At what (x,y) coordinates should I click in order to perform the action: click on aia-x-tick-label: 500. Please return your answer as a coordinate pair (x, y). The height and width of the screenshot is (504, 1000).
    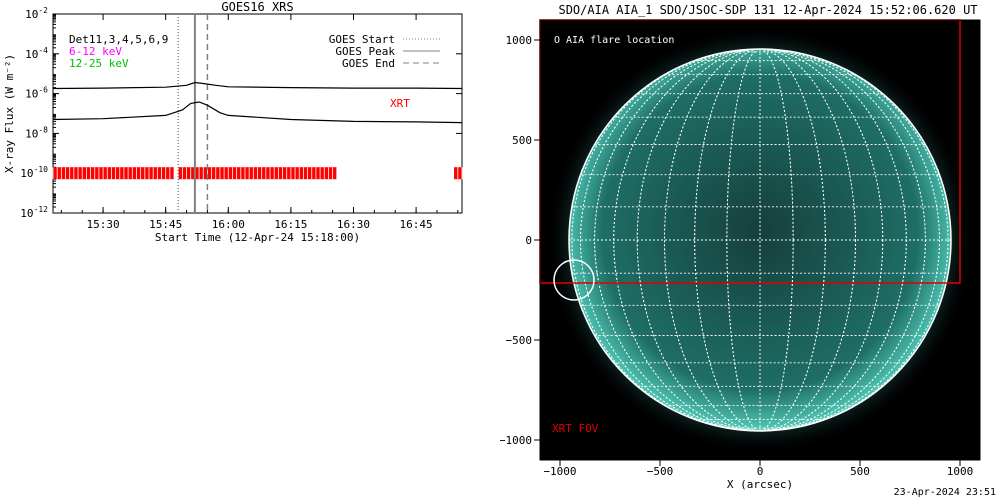
    Looking at the image, I should click on (860, 471).